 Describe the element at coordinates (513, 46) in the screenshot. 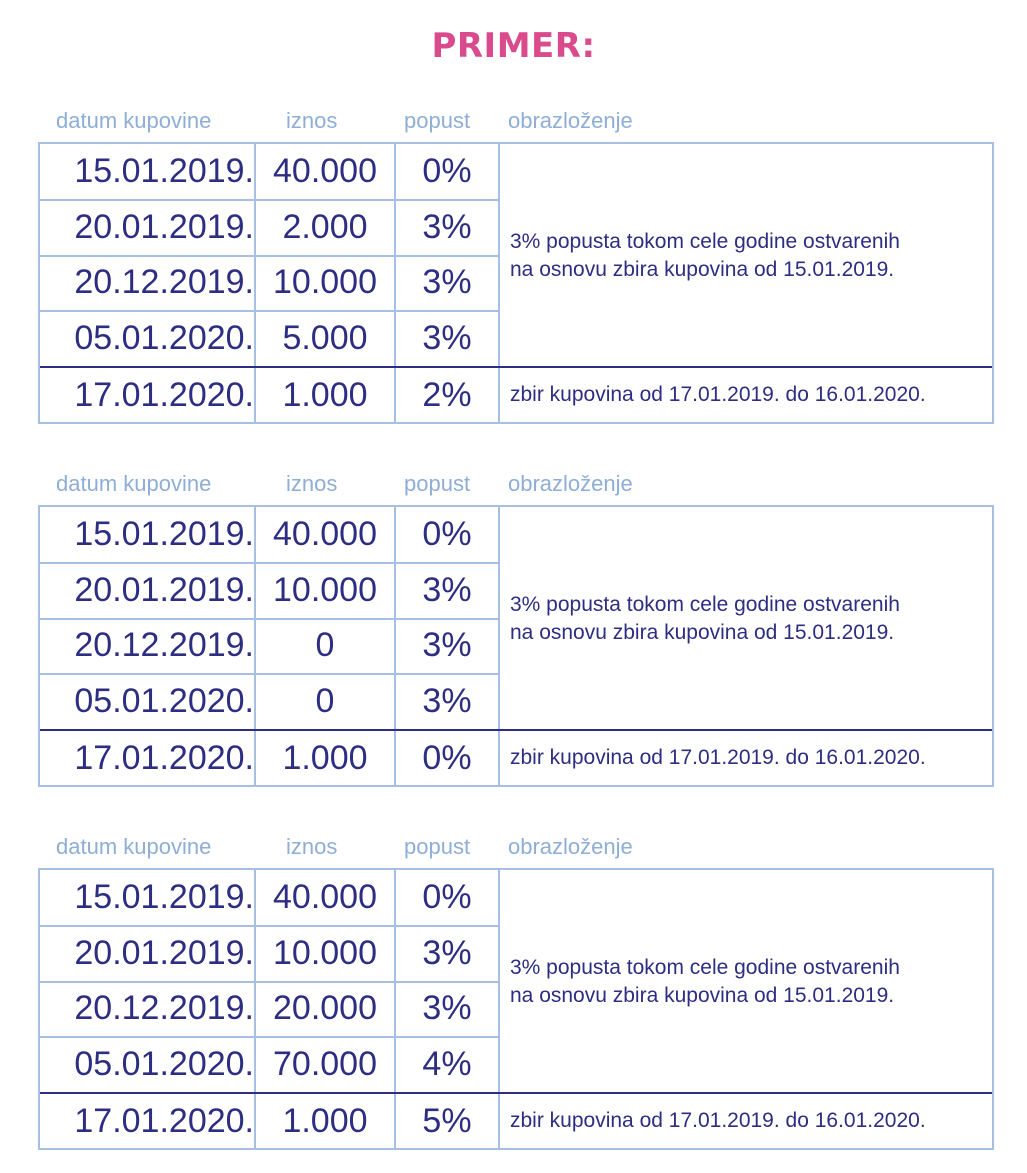

I see `page-title: PRIMER:` at that location.